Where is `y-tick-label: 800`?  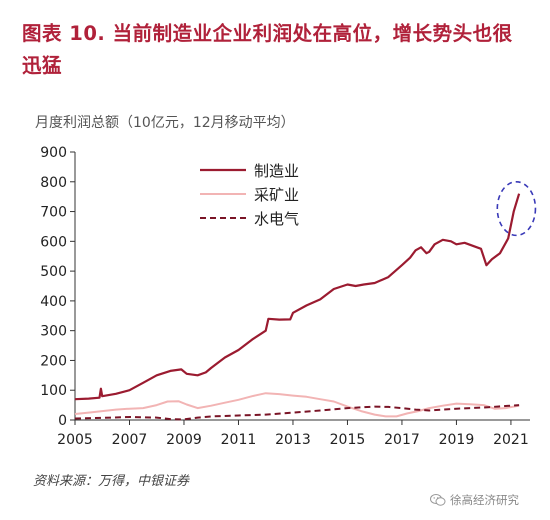 y-tick-label: 800 is located at coordinates (53, 183).